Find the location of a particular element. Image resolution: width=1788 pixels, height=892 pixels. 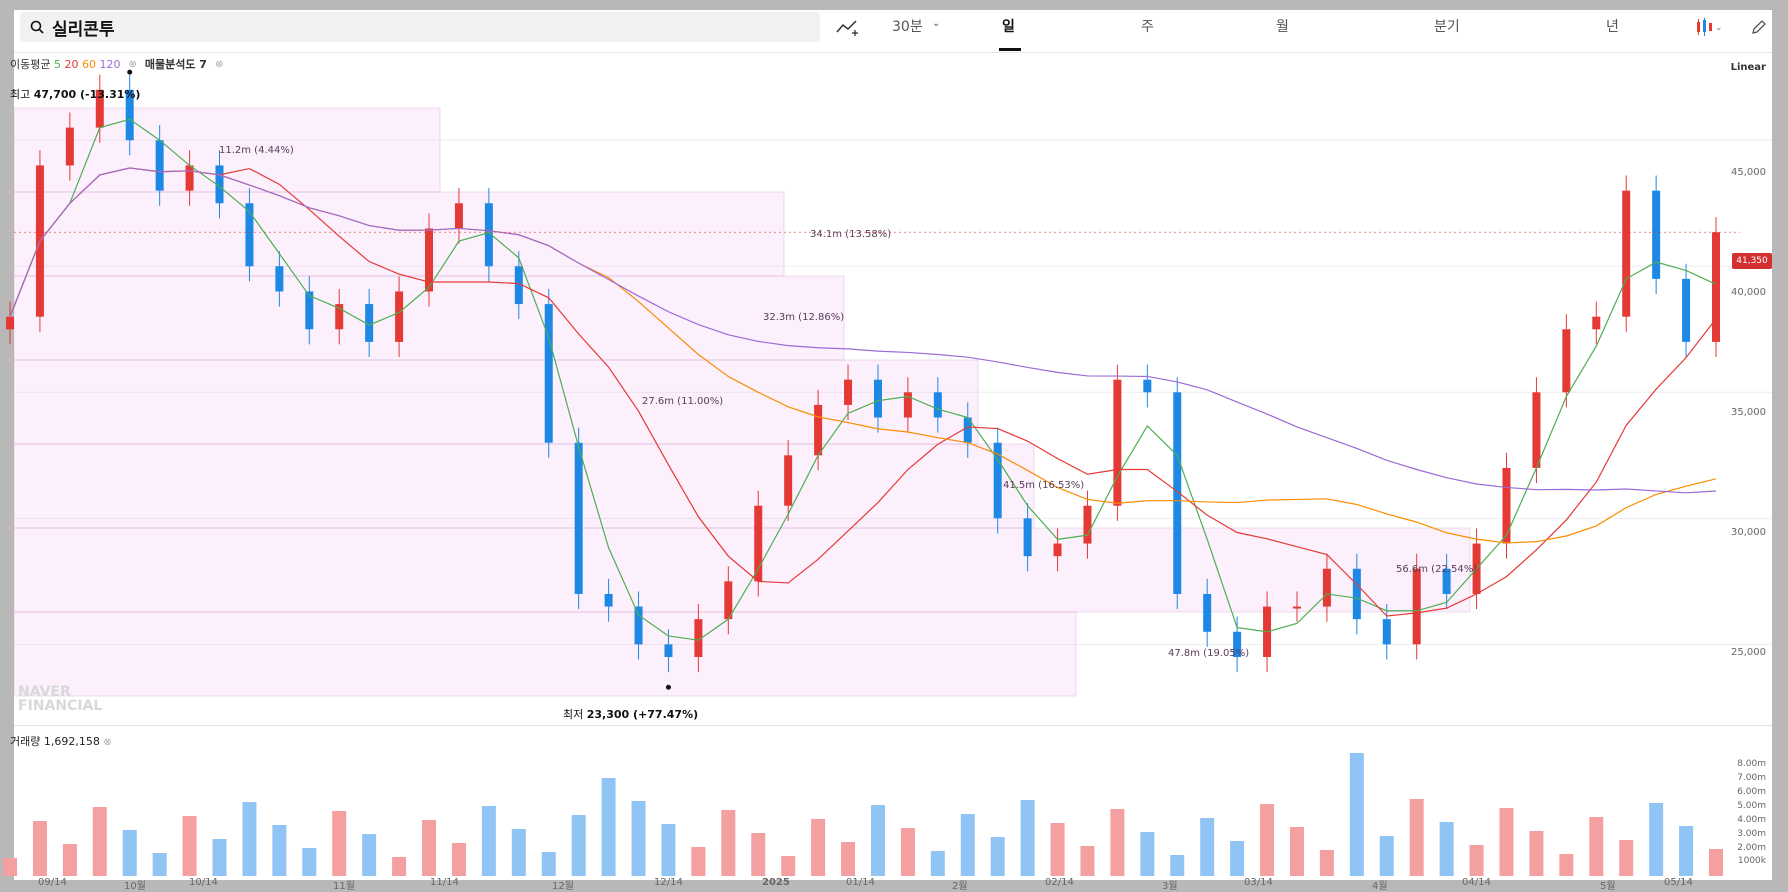

search-query: 실리콘투 is located at coordinates (83, 29).